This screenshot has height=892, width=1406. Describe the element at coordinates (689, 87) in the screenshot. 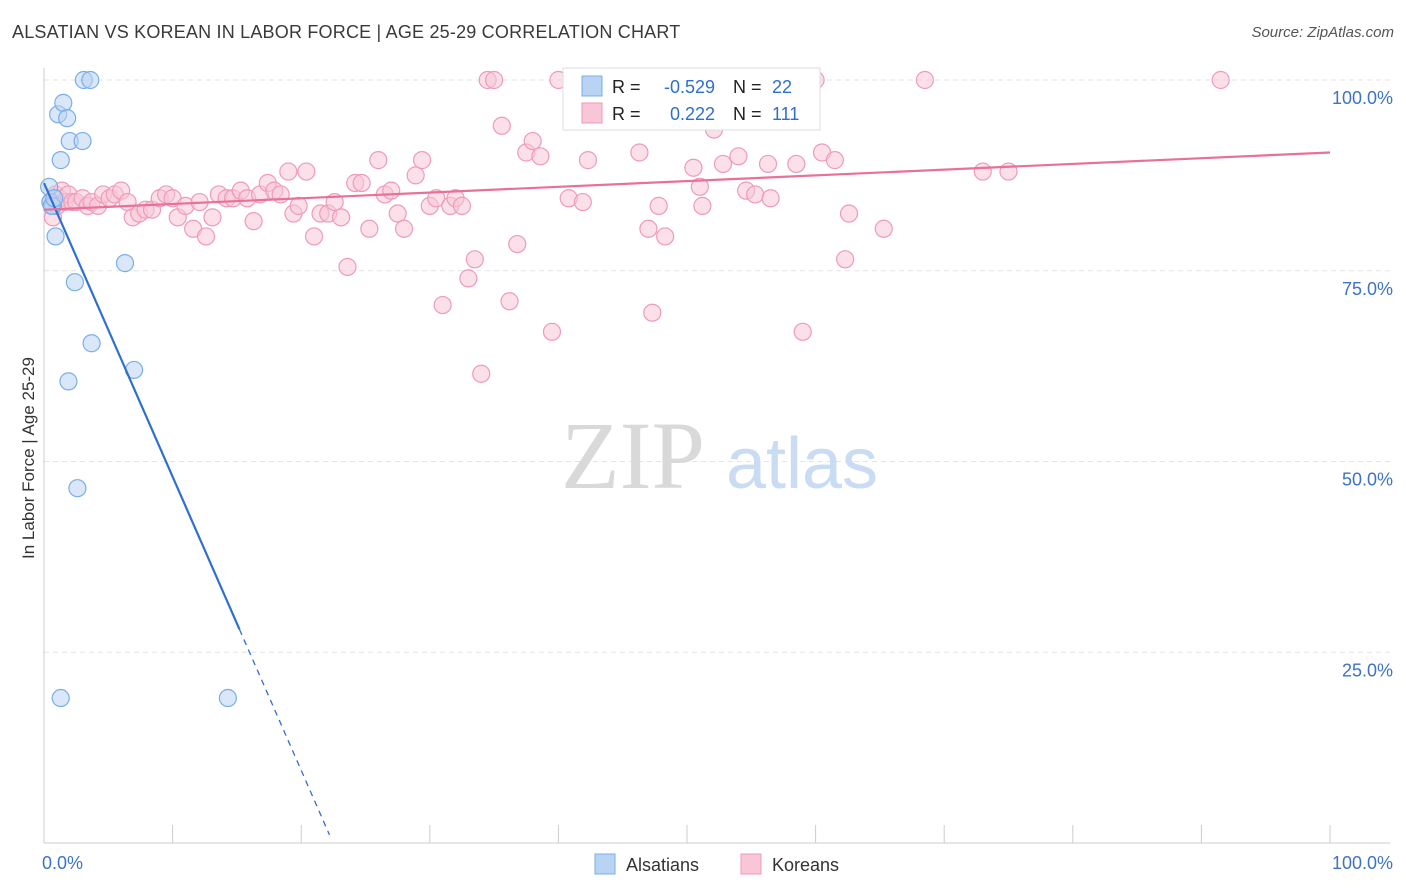

I see `stats-r-value-alsatians: -0.529` at that location.